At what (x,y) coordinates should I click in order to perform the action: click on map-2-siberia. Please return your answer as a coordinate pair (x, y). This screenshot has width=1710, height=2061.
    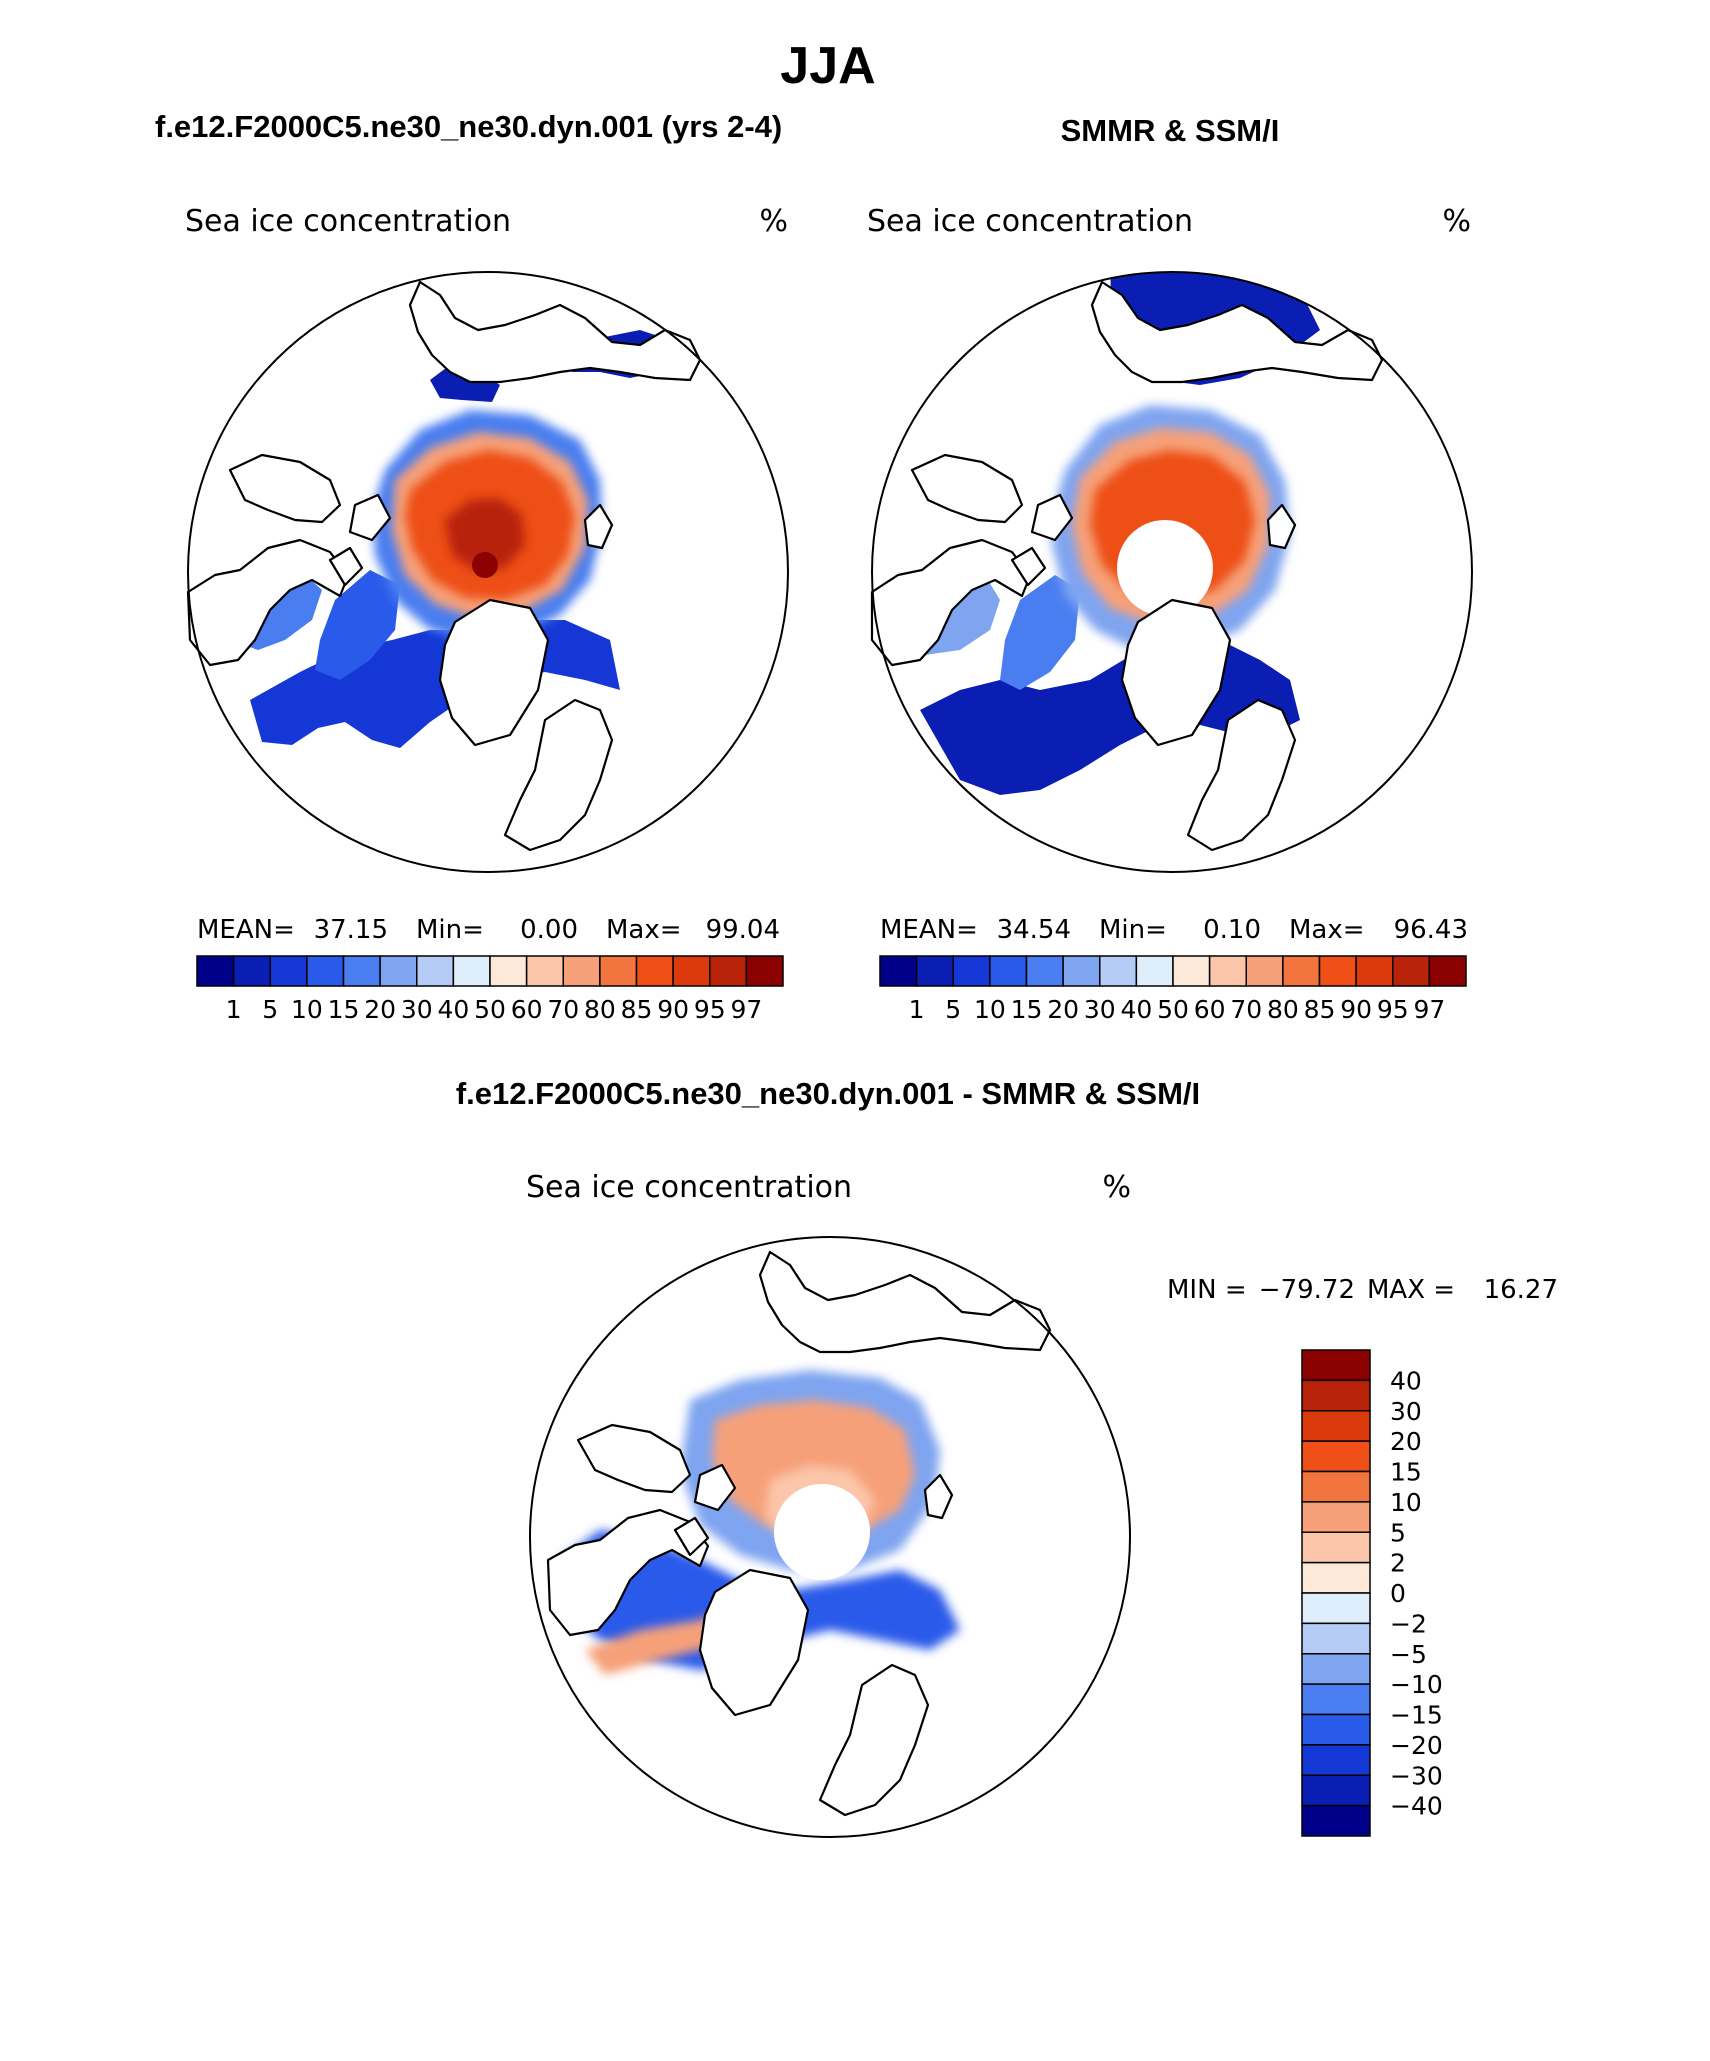
    Looking at the image, I should click on (1237, 332).